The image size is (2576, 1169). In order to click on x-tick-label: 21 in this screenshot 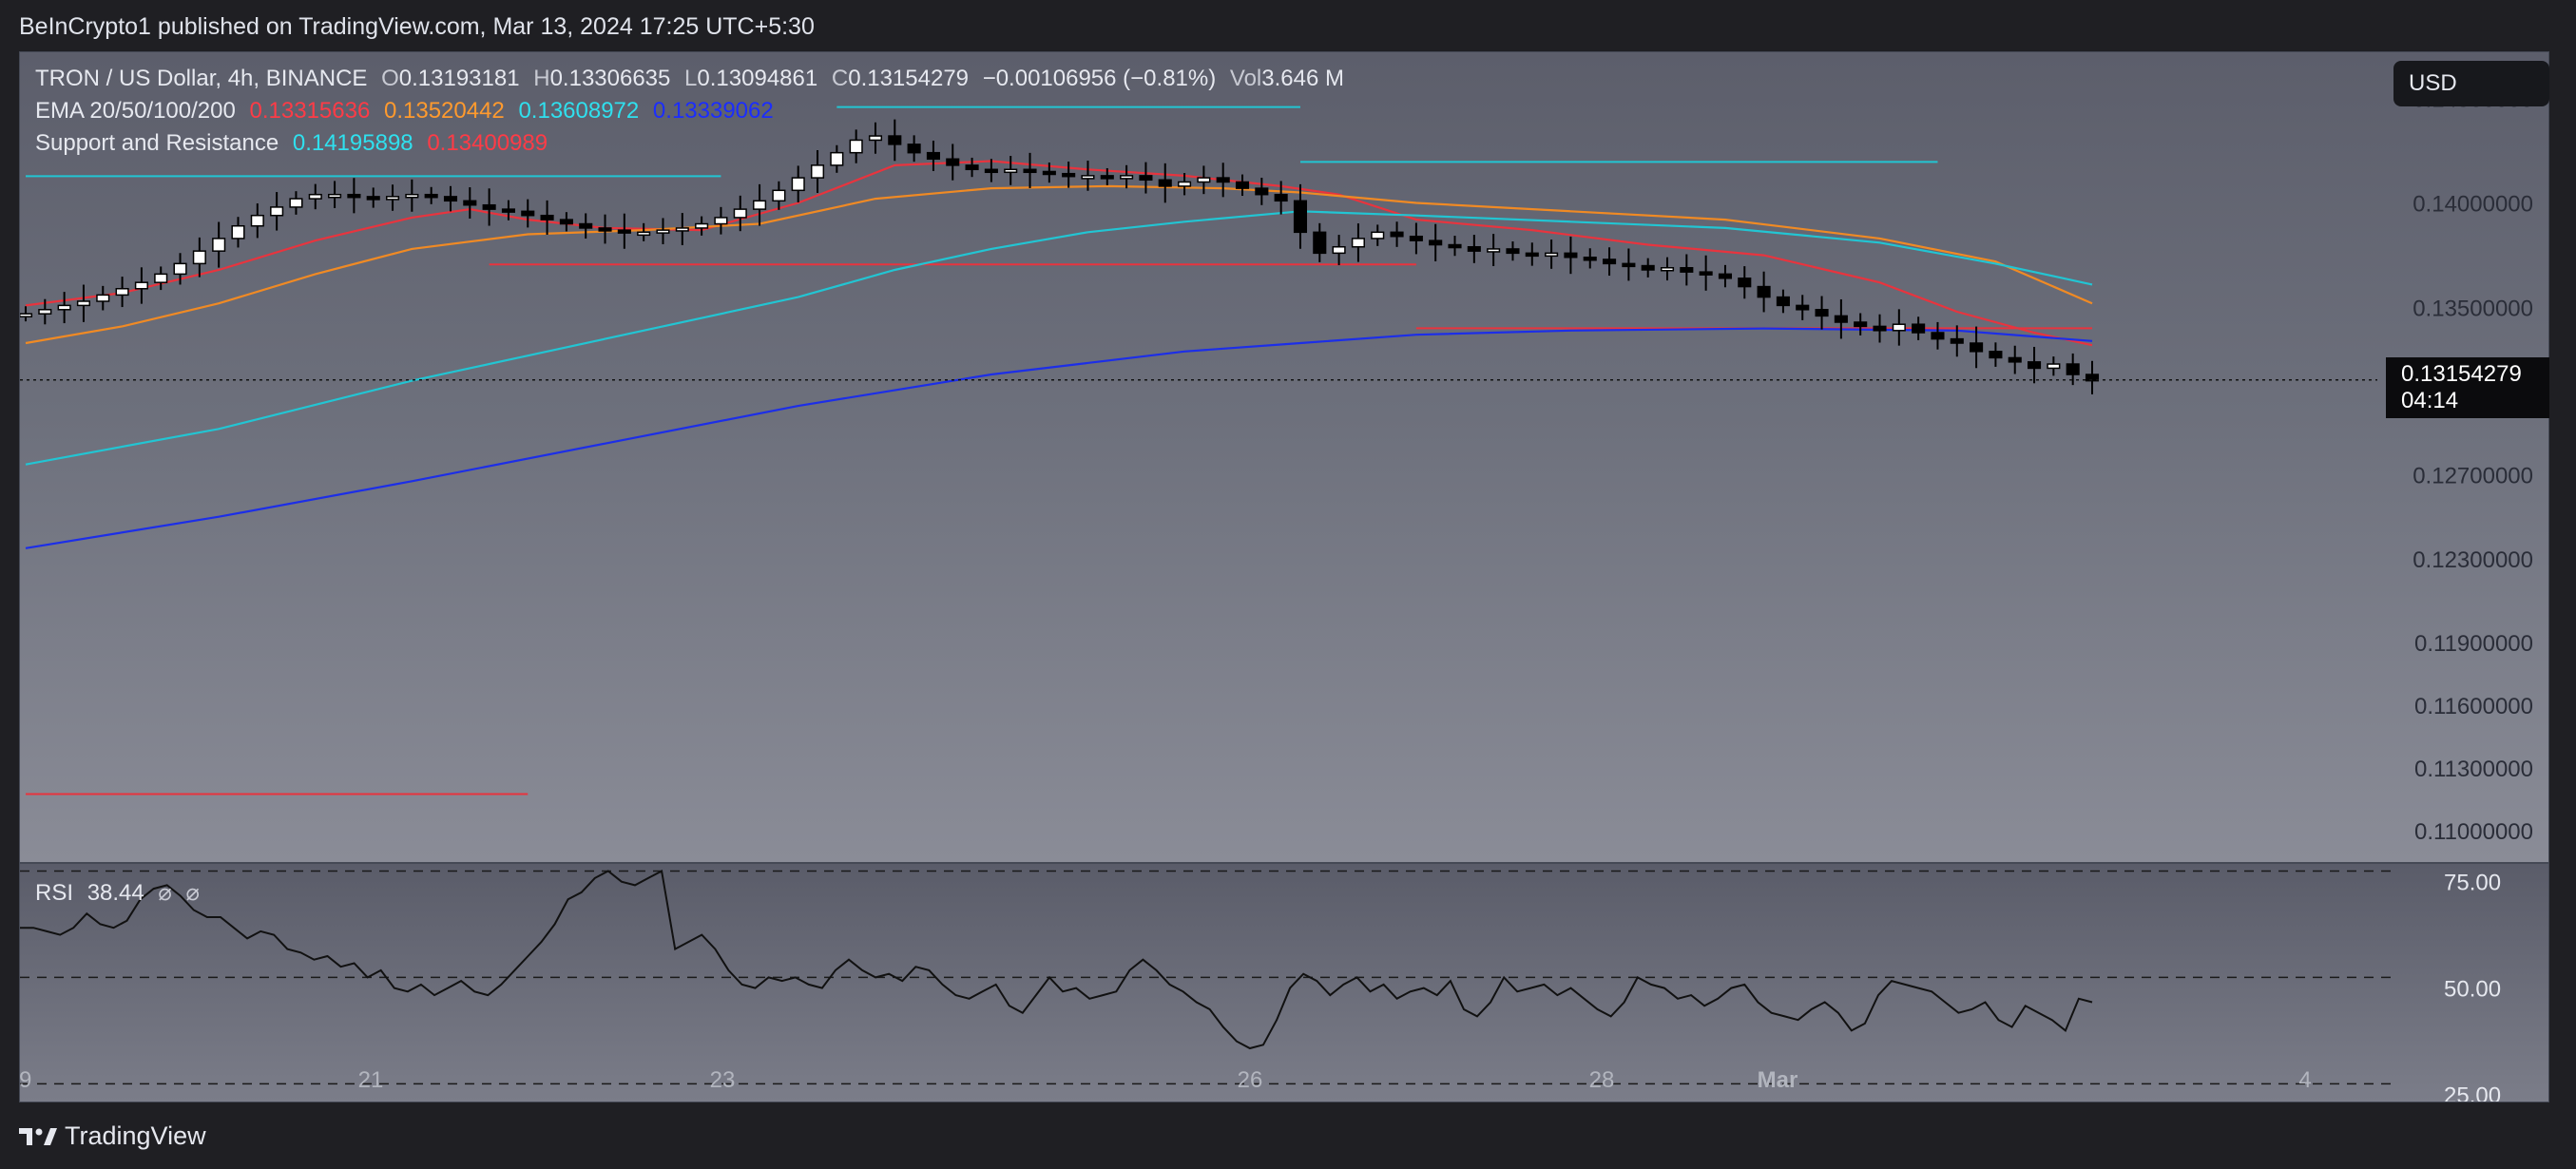, I will do `click(371, 1080)`.